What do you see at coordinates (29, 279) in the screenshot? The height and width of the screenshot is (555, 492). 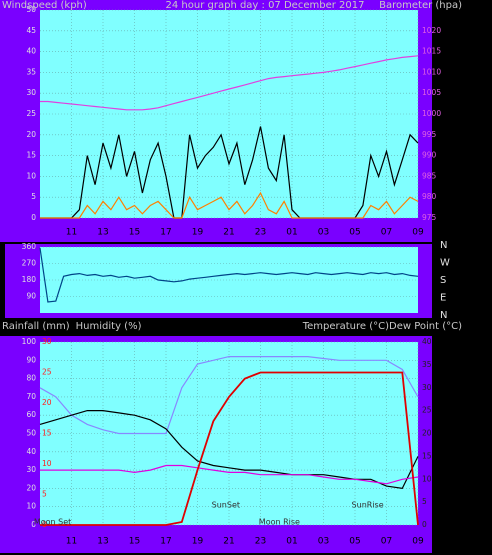 I see `y-tick-label: 180` at bounding box center [29, 279].